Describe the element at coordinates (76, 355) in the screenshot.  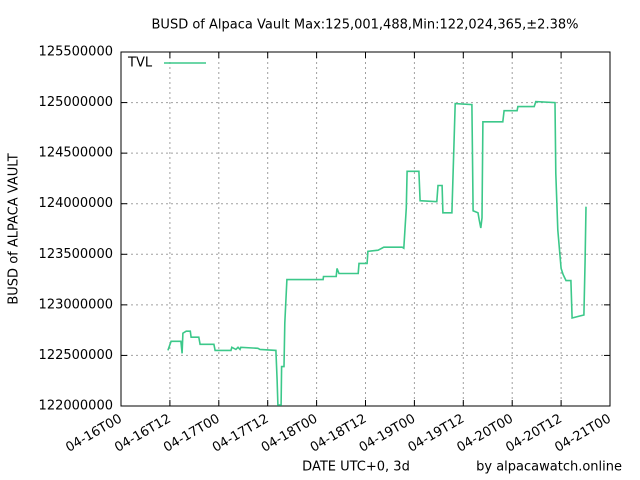
I see `y-tick-label: 122500000` at that location.